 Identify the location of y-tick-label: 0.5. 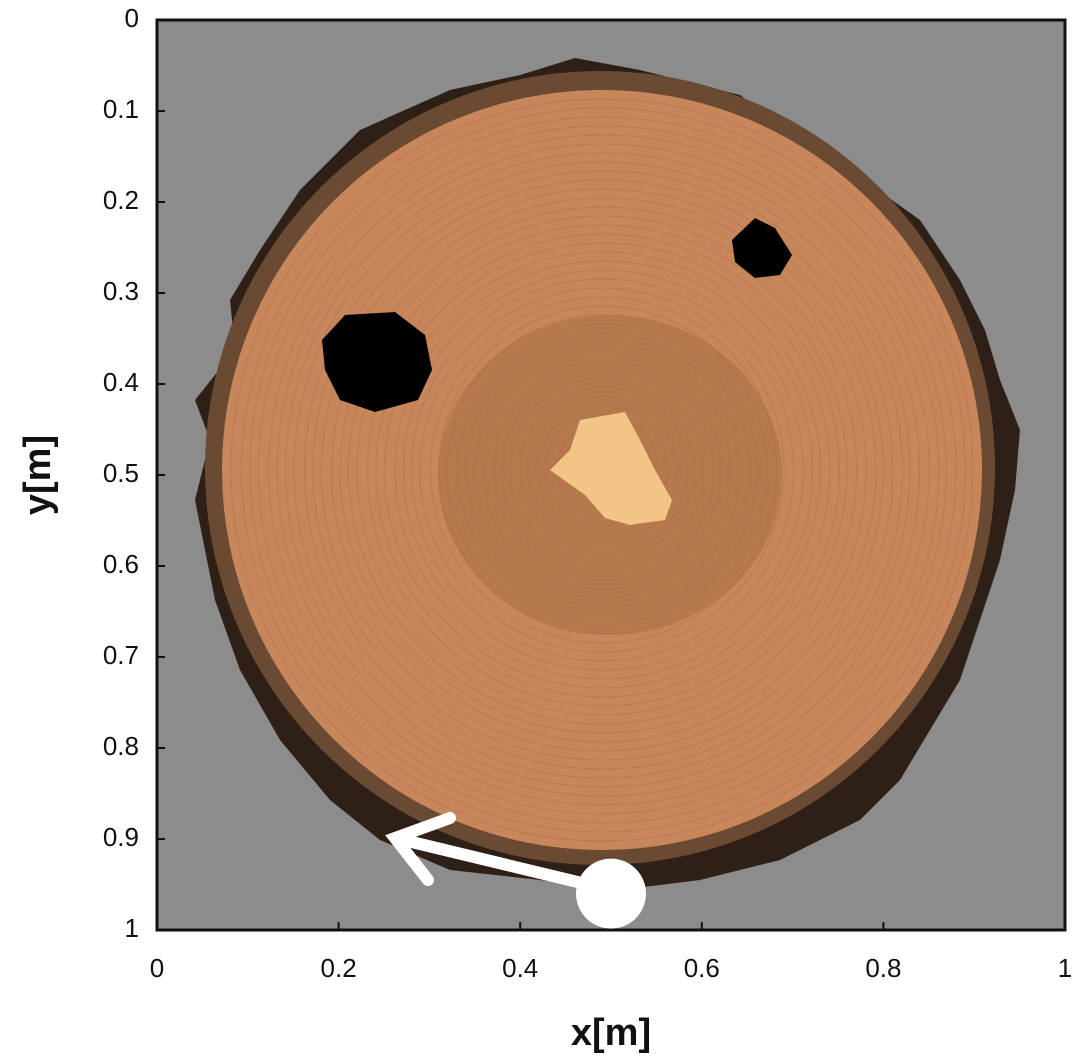
(121, 473).